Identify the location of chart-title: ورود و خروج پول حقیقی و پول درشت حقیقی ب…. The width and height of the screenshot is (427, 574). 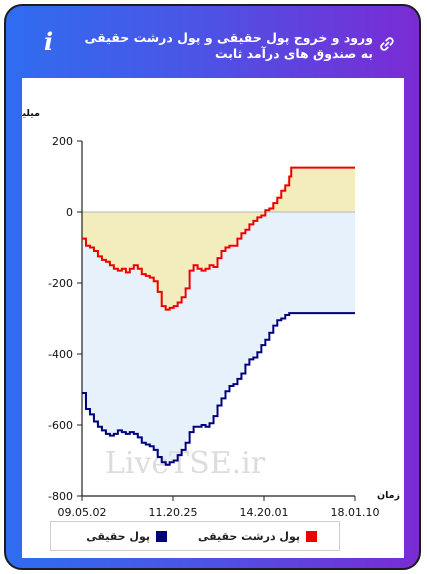
(228, 45).